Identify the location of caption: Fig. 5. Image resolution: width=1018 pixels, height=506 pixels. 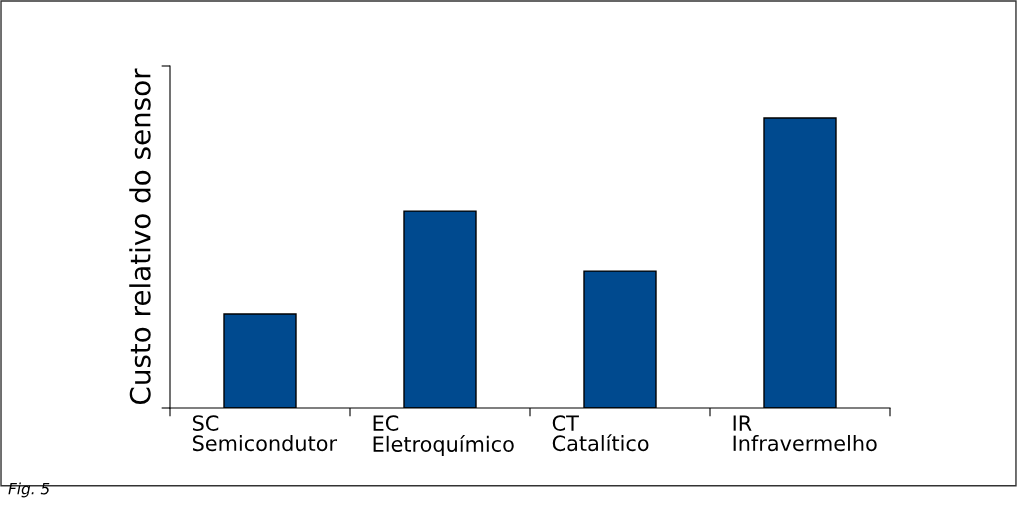
(29, 490).